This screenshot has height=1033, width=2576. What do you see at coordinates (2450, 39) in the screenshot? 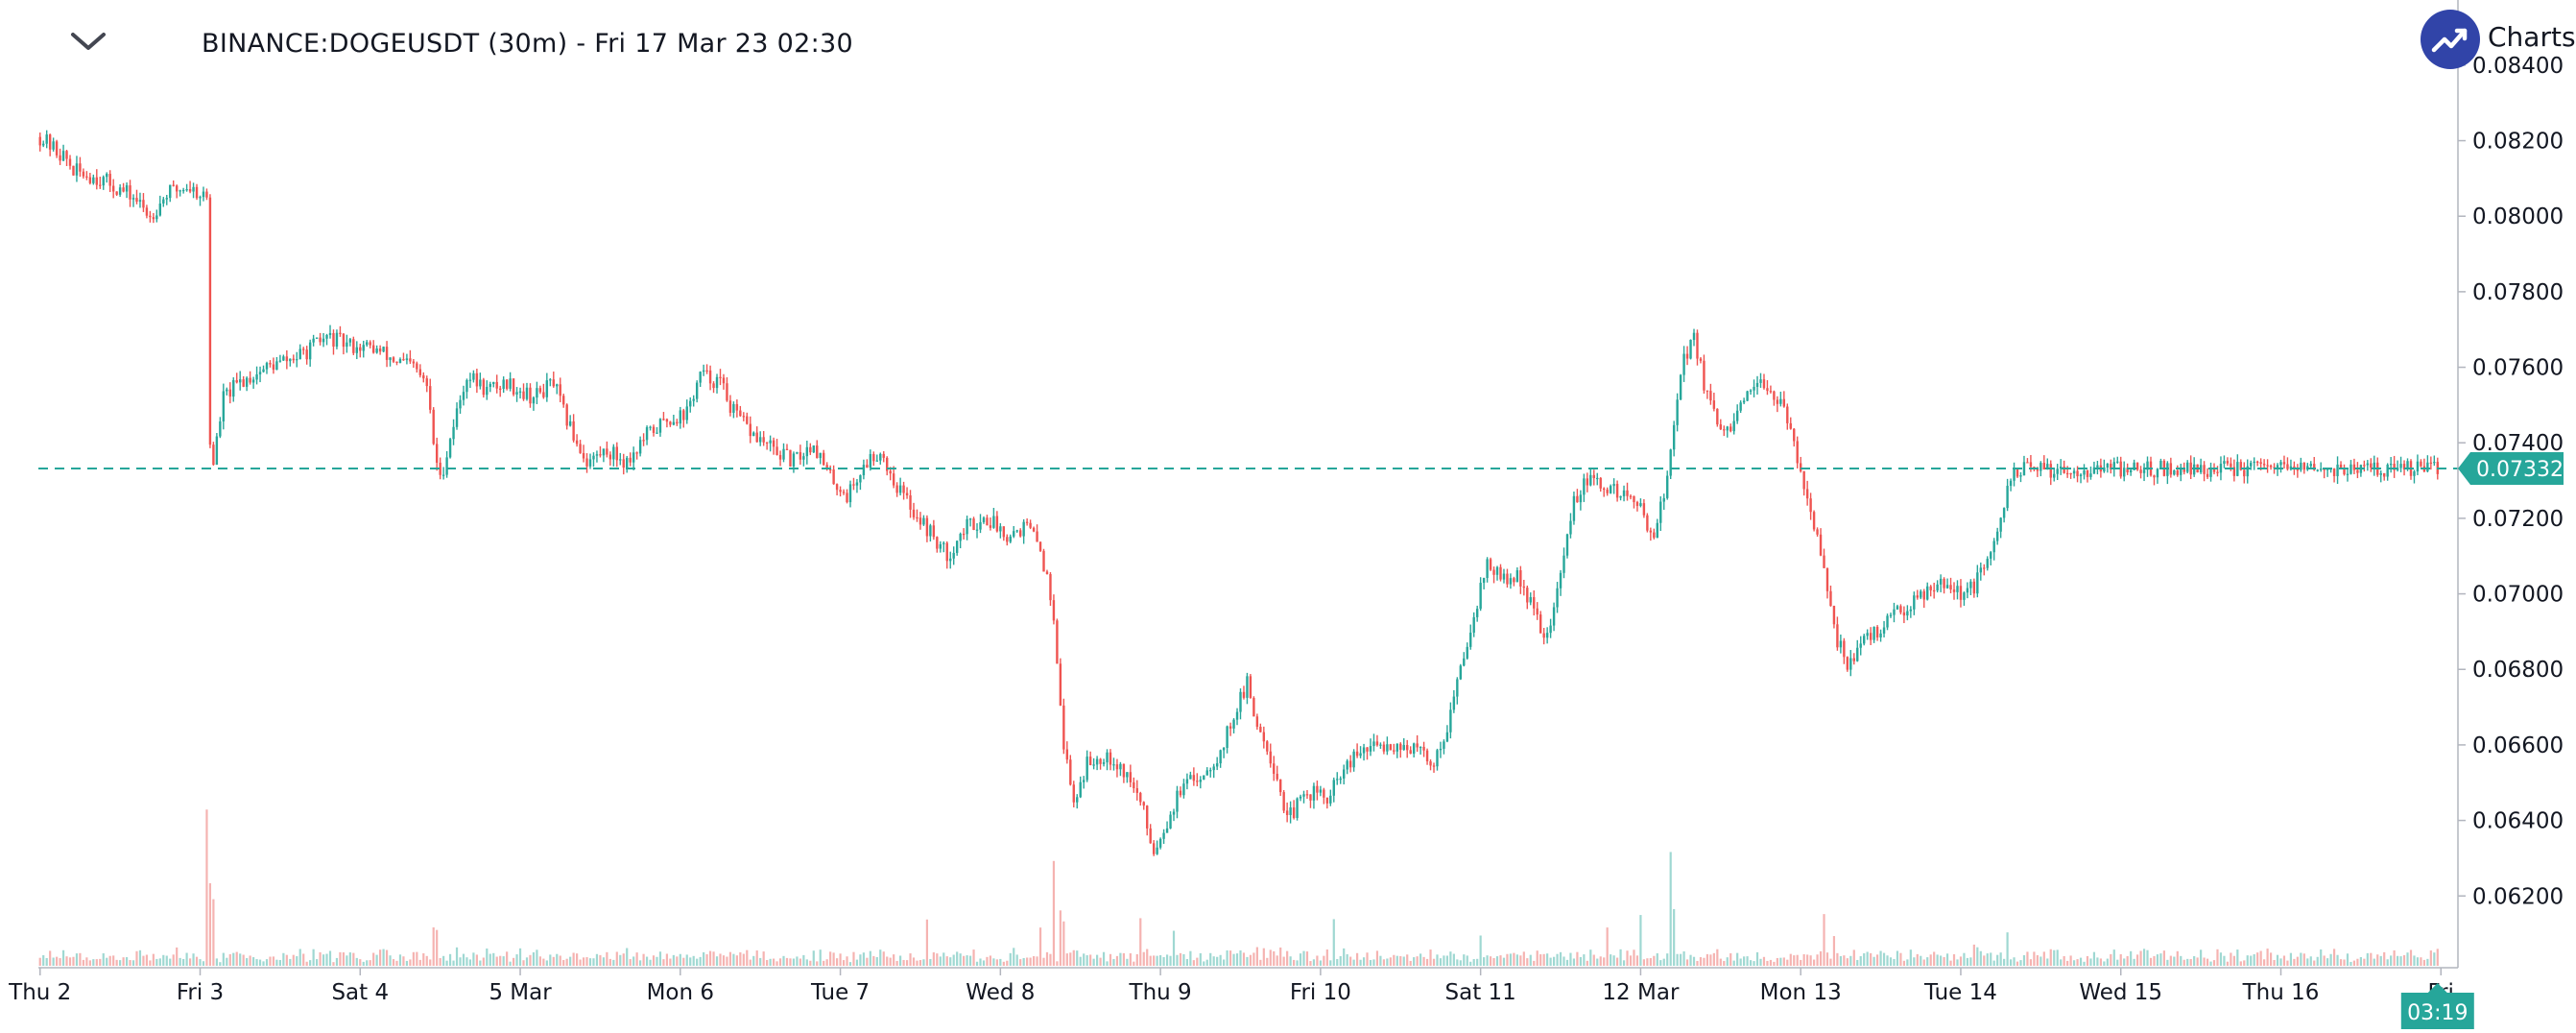
I see `tradingview-logo-button` at bounding box center [2450, 39].